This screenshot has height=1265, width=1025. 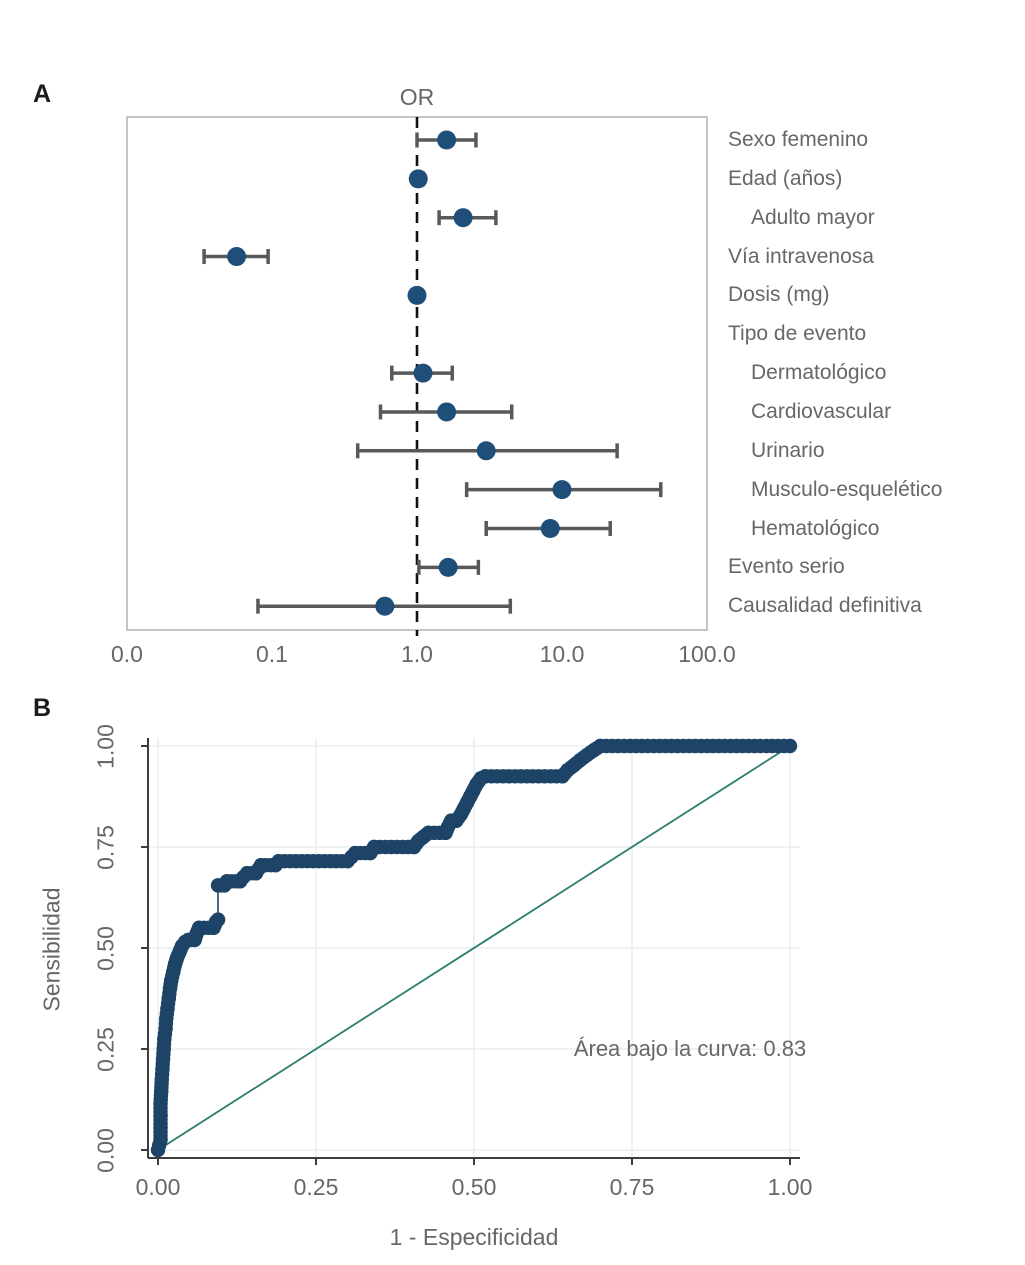 I want to click on roc-x-tick-label: 0.50, so click(x=474, y=1187).